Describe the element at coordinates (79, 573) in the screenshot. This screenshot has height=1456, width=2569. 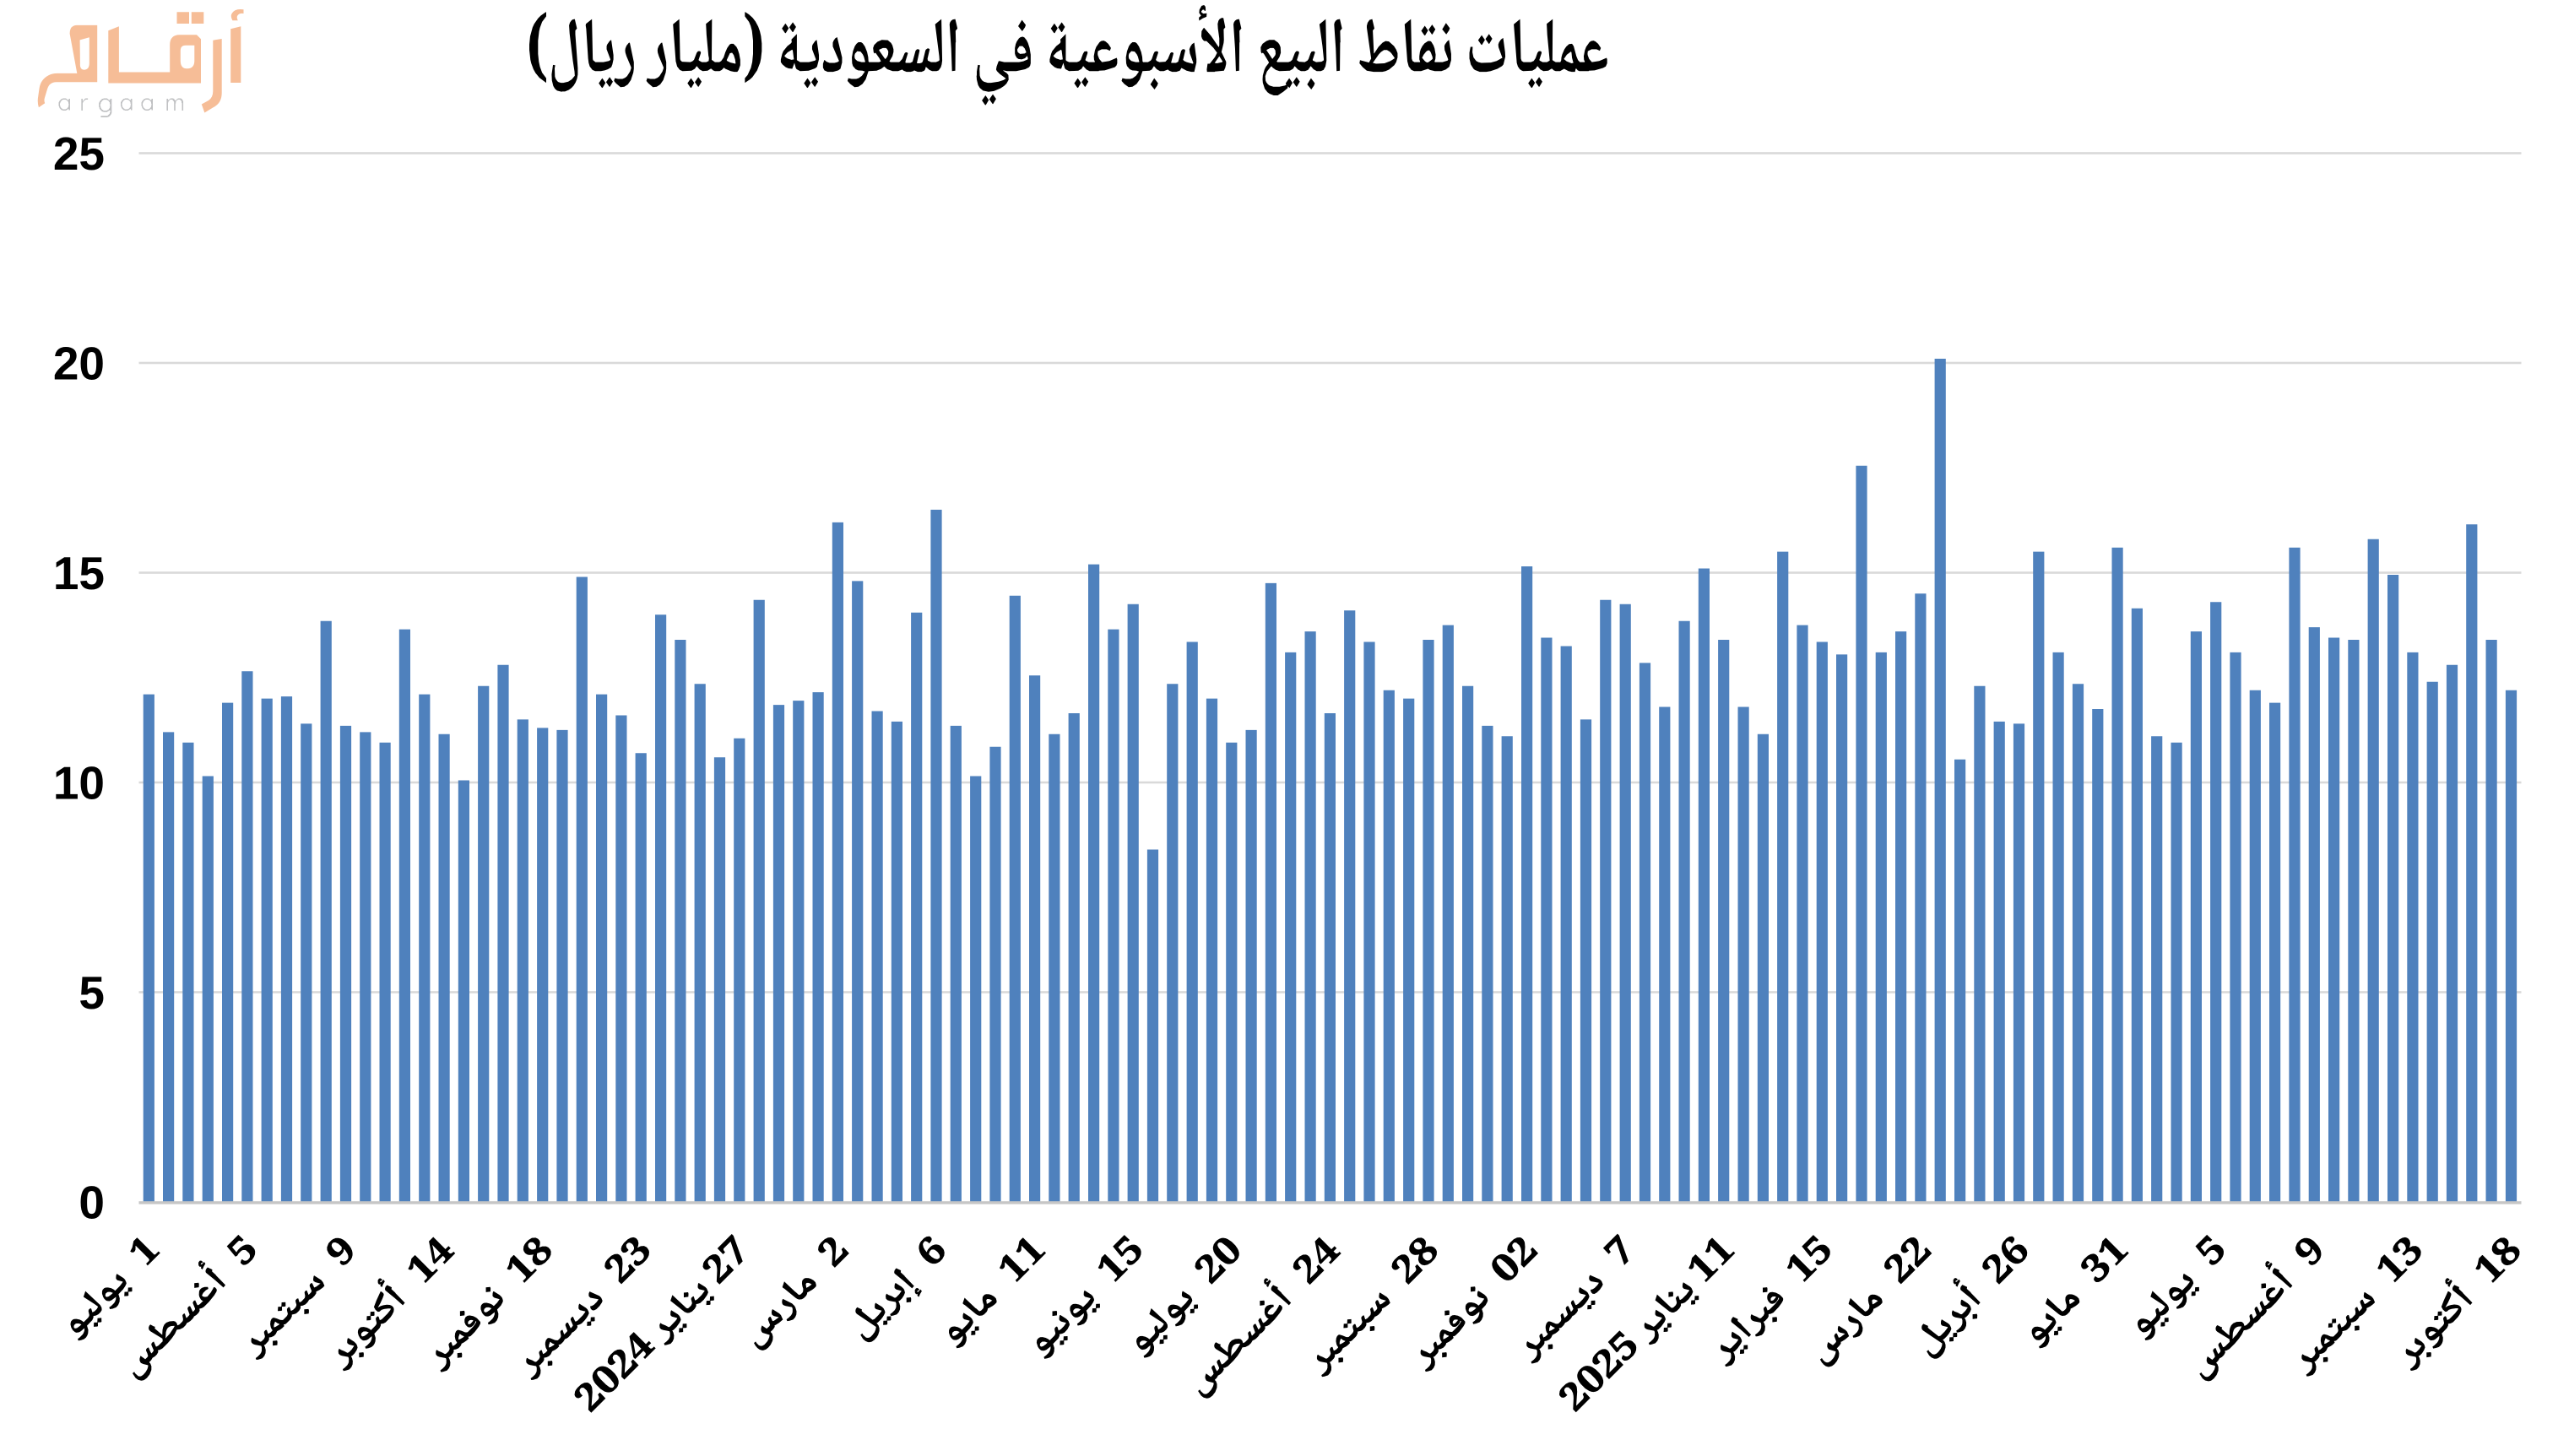
I see `svg-text: 15` at that location.